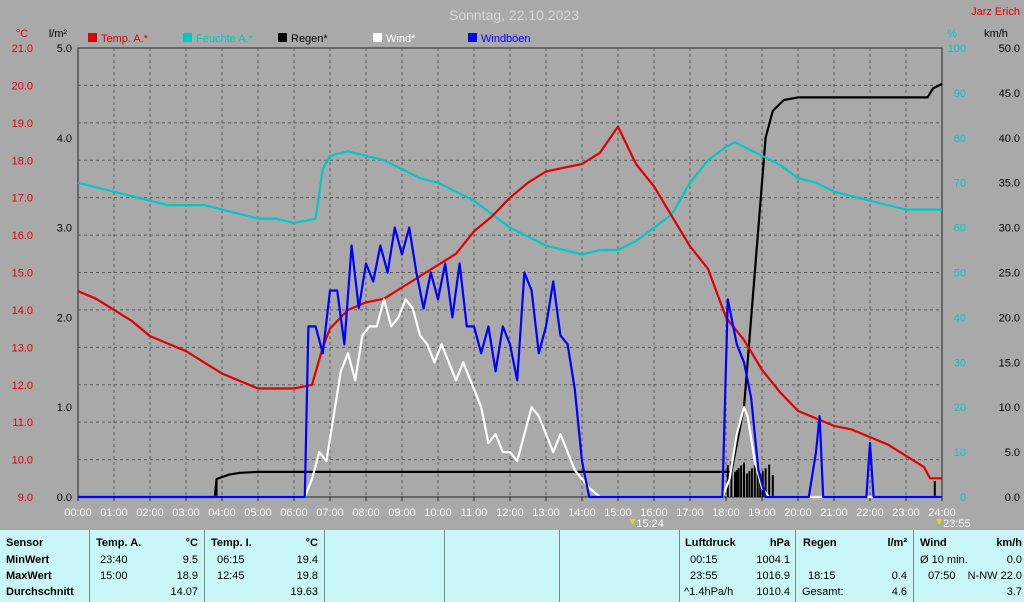  I want to click on regen-section: Regen l/m² 18:15 0.4 Gesamt: 4.6, so click(855, 566).